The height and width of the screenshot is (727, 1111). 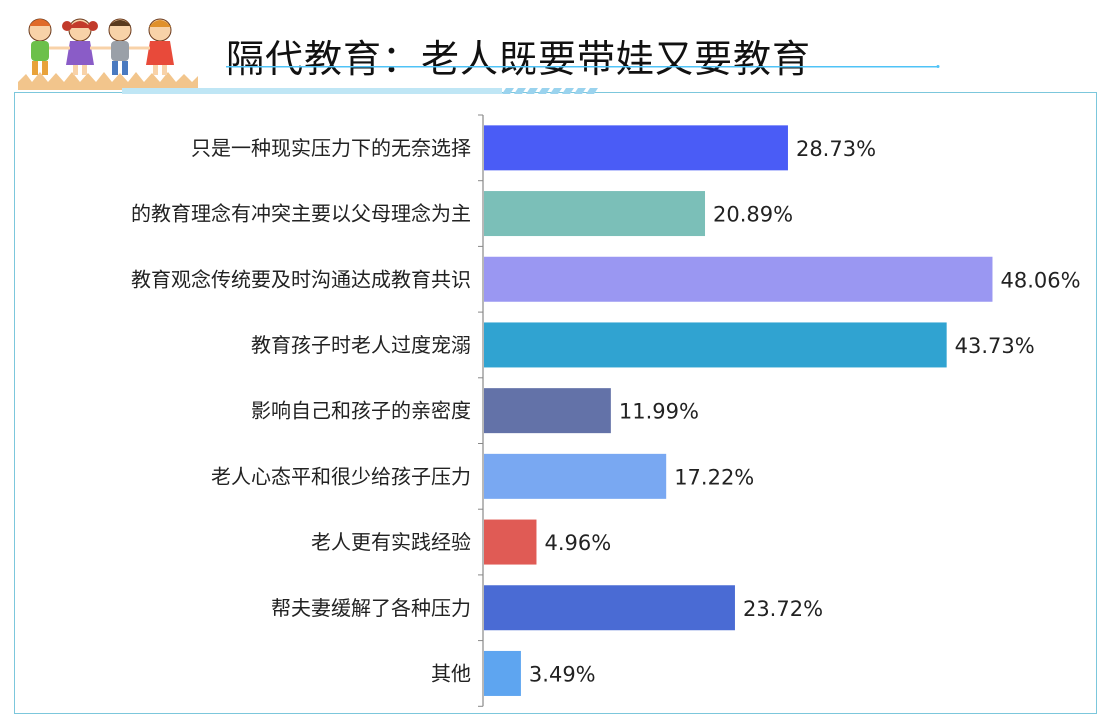 I want to click on value-label: 3.49%, so click(x=562, y=674).